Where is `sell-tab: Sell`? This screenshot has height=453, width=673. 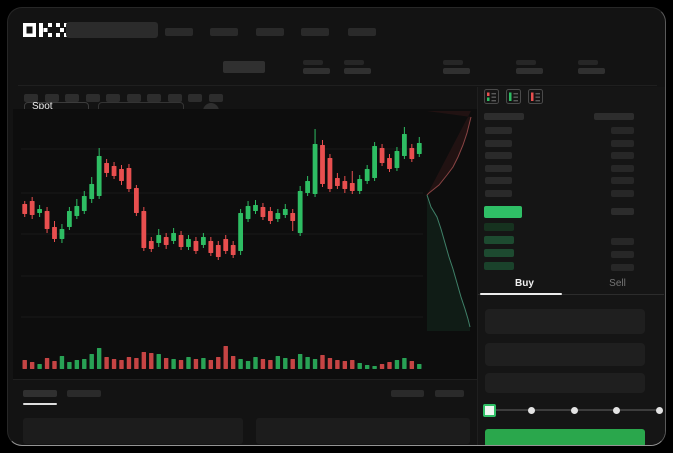
sell-tab: Sell is located at coordinates (617, 283).